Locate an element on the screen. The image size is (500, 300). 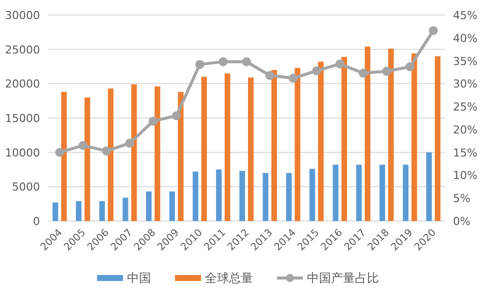
y-tick-label: 15000 is located at coordinates (22, 118).